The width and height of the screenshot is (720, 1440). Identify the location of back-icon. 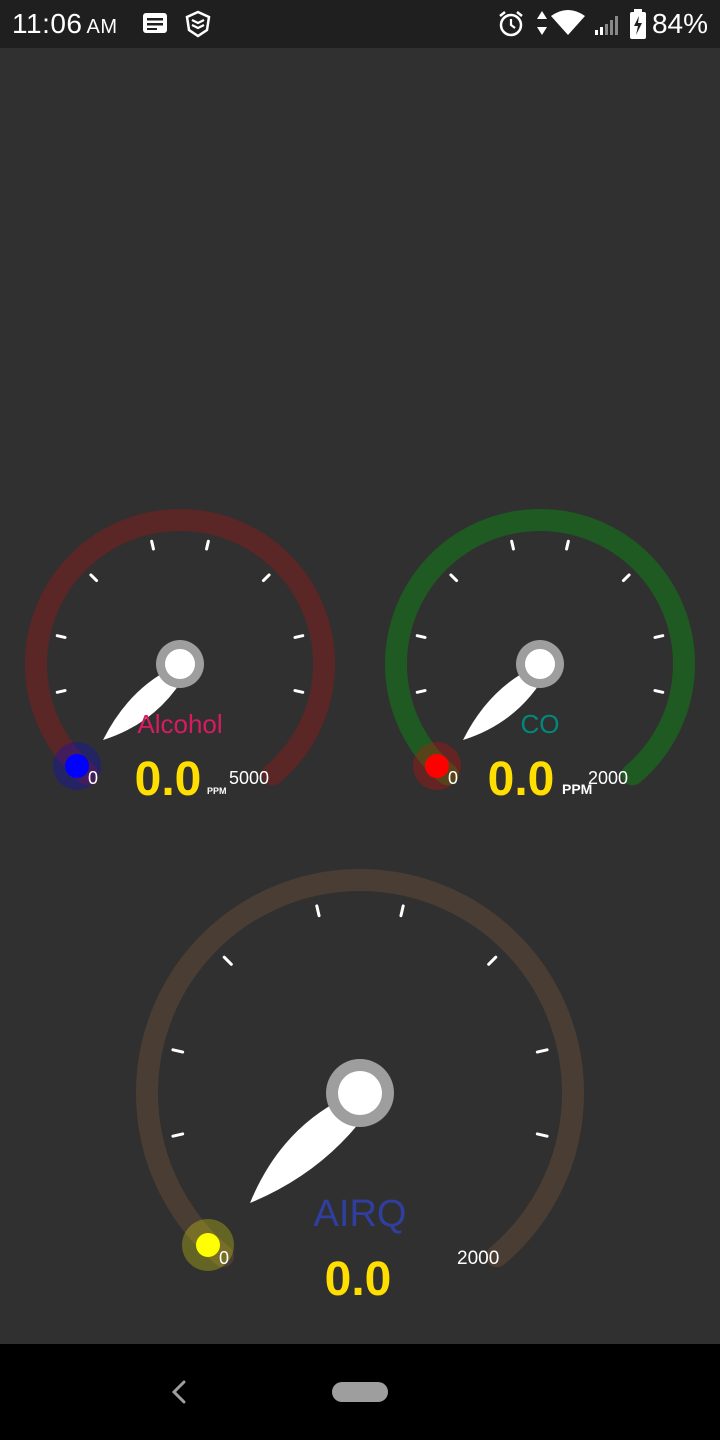
(180, 1392).